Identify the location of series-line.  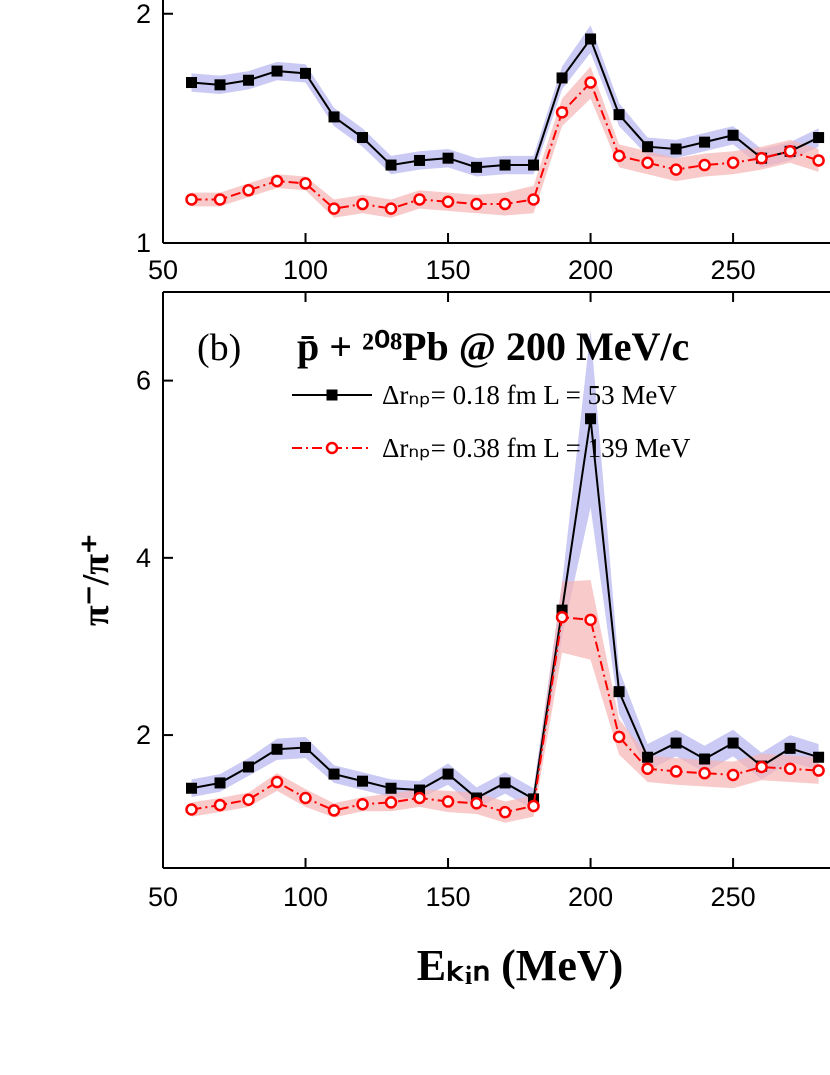
(505, 102).